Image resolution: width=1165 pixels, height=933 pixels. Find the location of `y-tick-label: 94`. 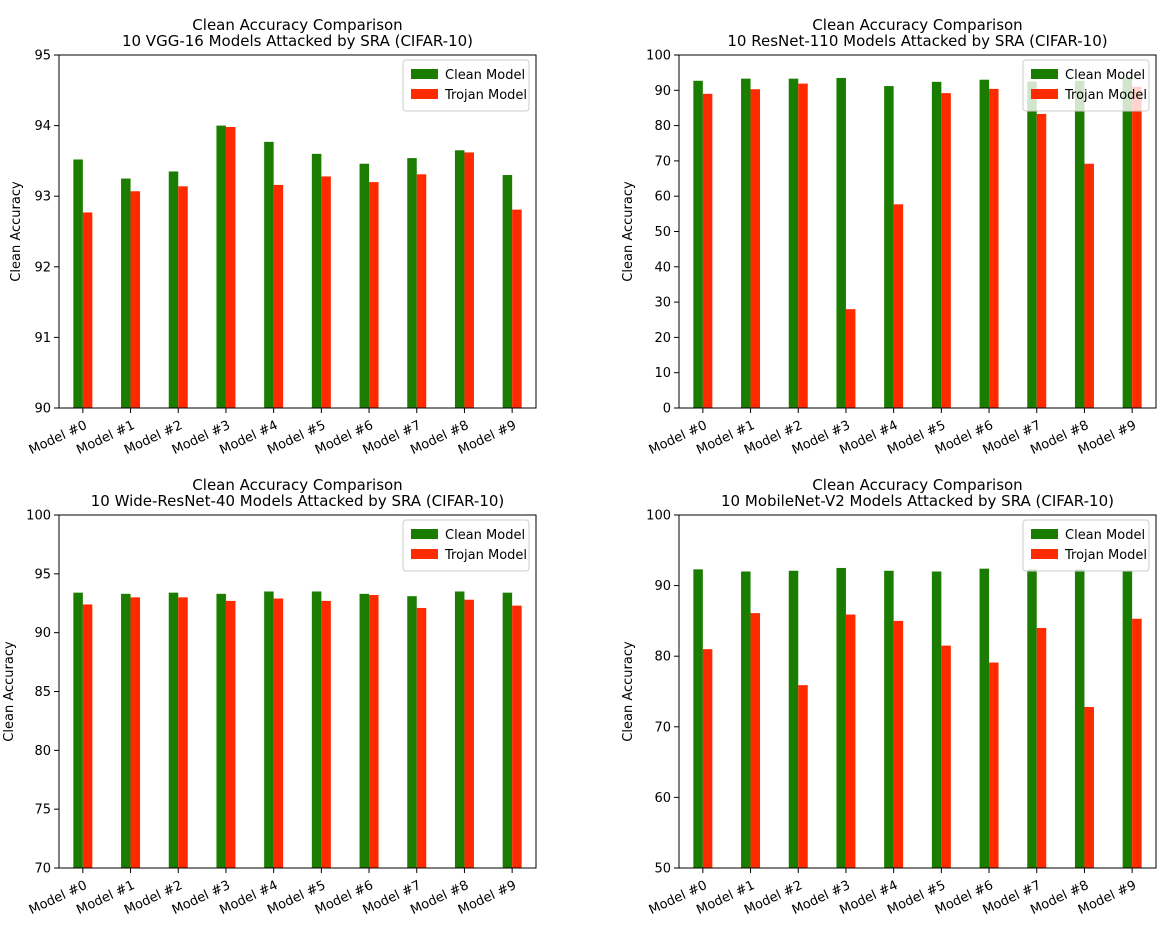

y-tick-label: 94 is located at coordinates (42, 126).